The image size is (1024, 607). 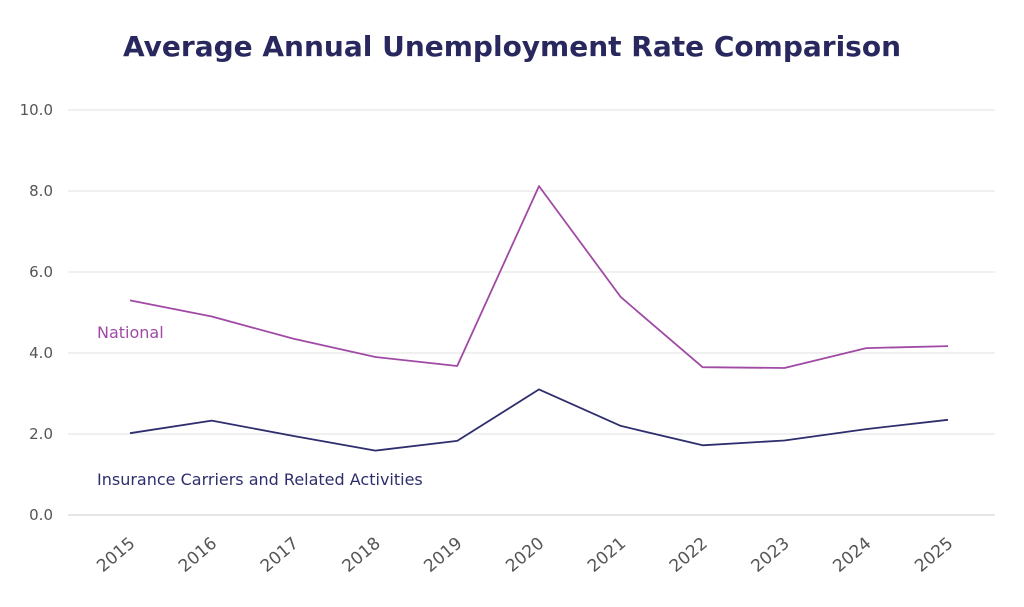 I want to click on y-tick-label: 4.0, so click(x=41, y=353).